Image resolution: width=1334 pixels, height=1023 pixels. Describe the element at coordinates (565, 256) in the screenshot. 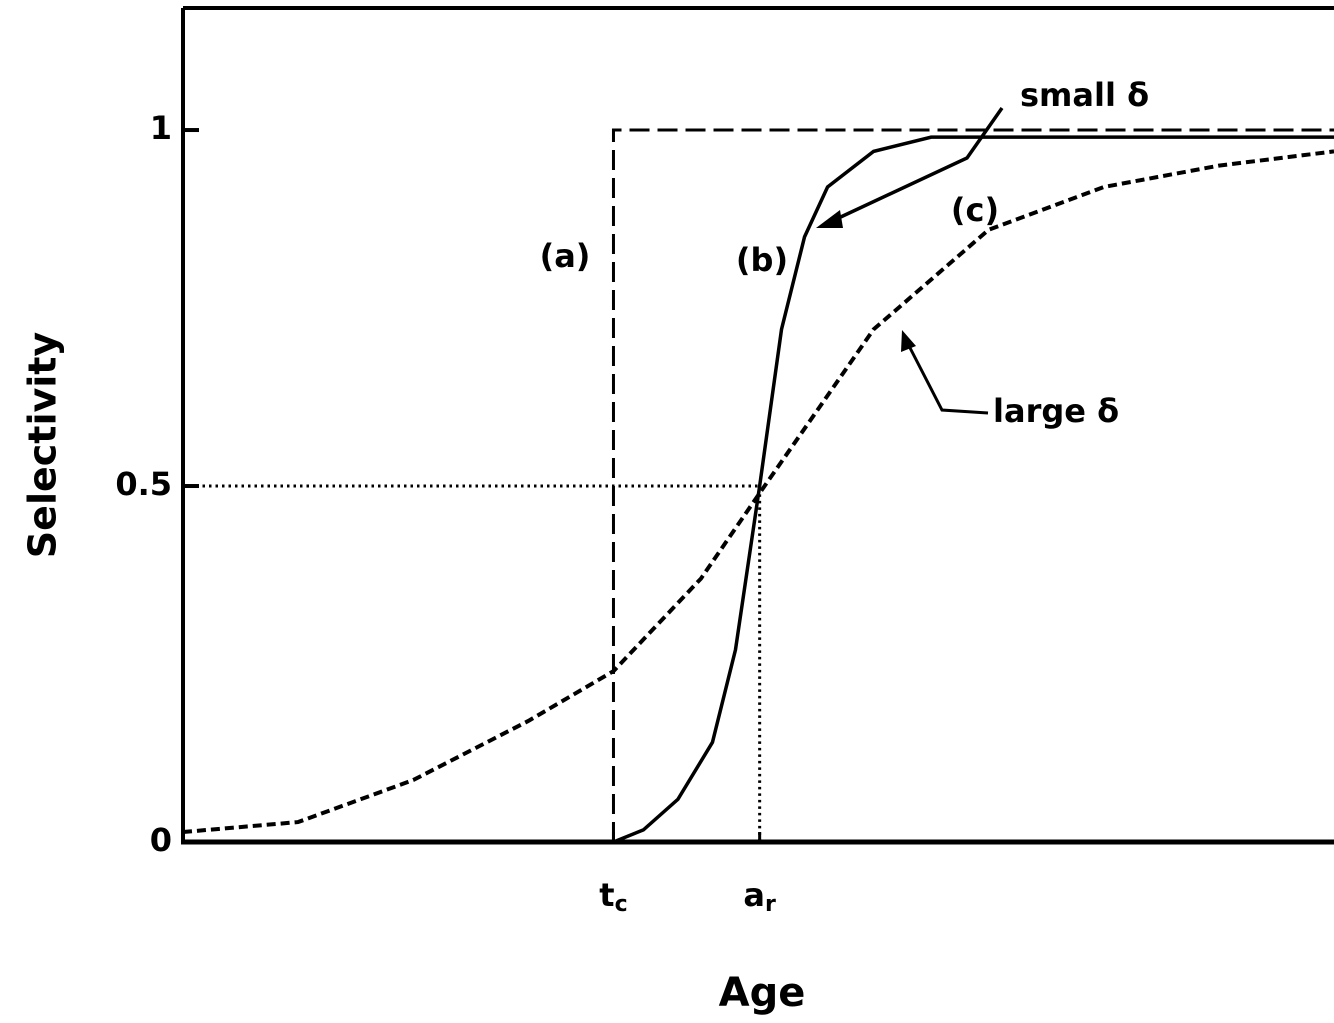

I see `annotation: (a)` at that location.